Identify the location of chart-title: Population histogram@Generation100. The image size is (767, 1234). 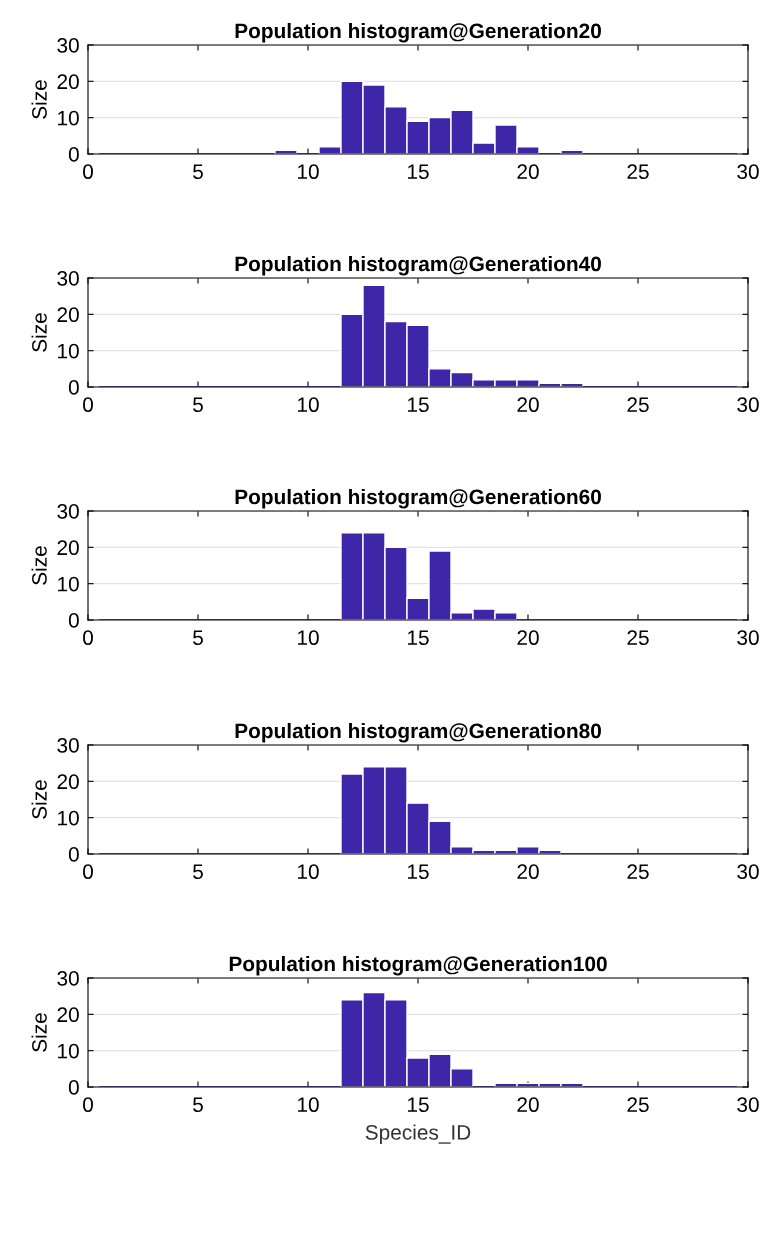
(418, 965).